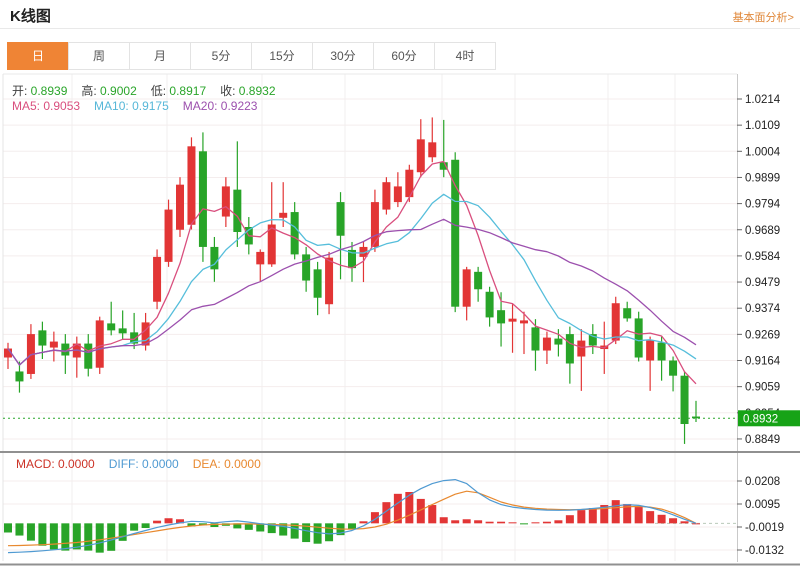 Image resolution: width=800 pixels, height=571 pixels. What do you see at coordinates (282, 56) in the screenshot?
I see `tab-15分: 15分` at bounding box center [282, 56].